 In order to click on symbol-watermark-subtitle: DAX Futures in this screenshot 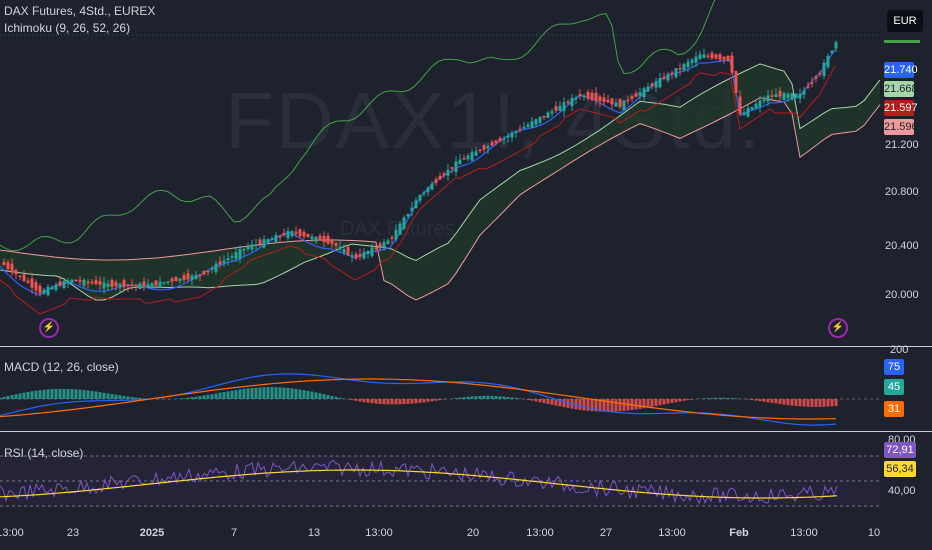, I will do `click(397, 229)`.